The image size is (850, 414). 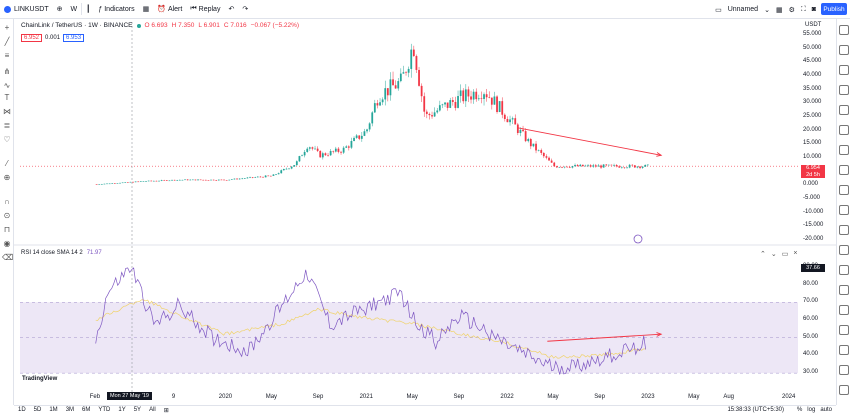 I want to click on watchlist-icon, so click(x=844, y=30).